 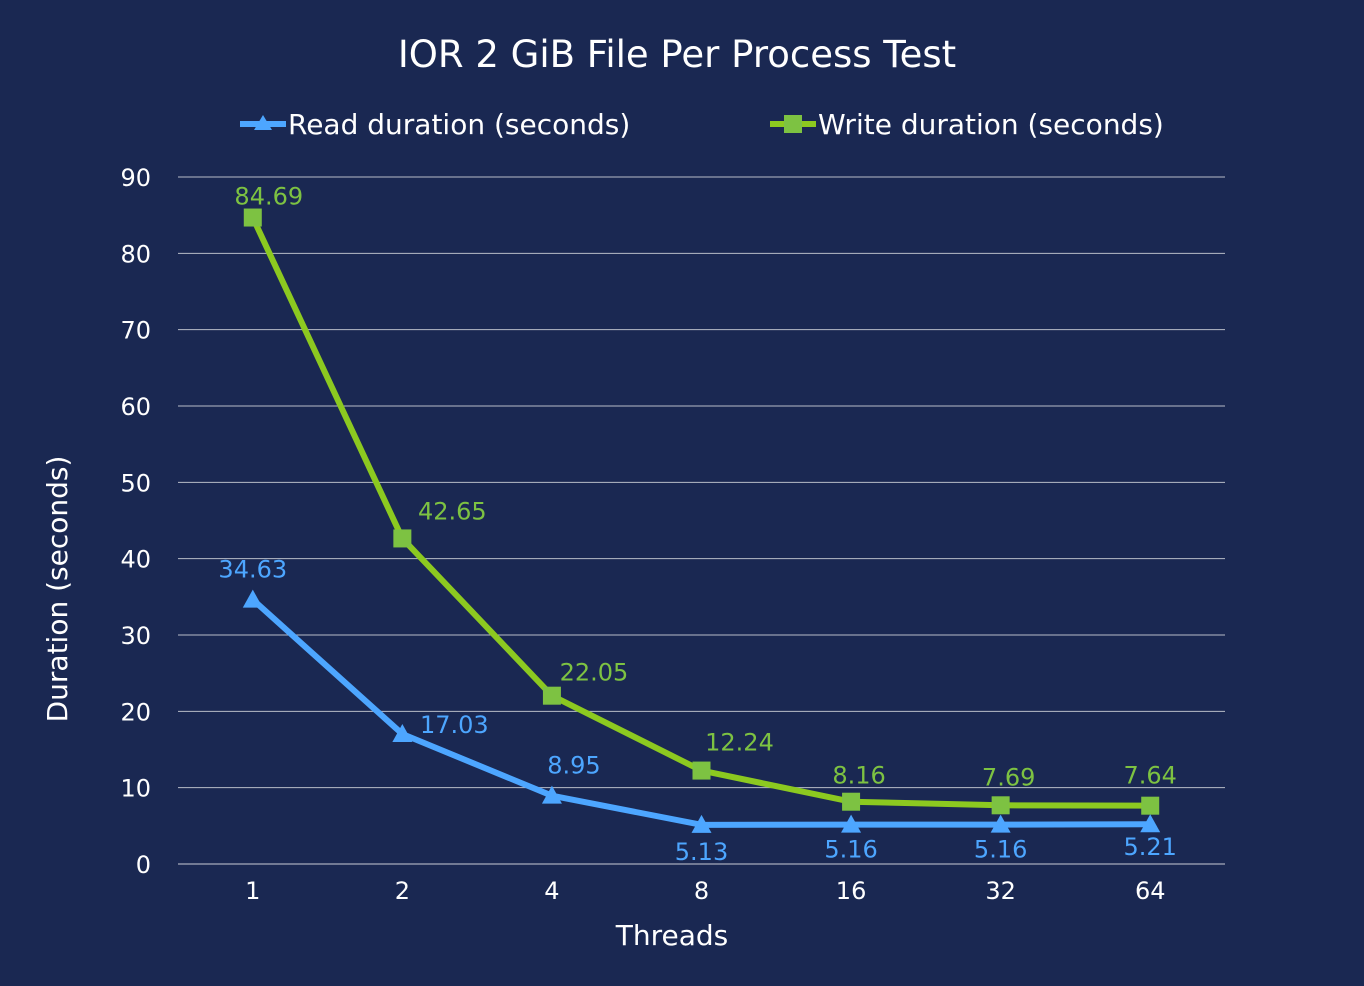 I want to click on y-tick-label: 80, so click(x=135, y=254).